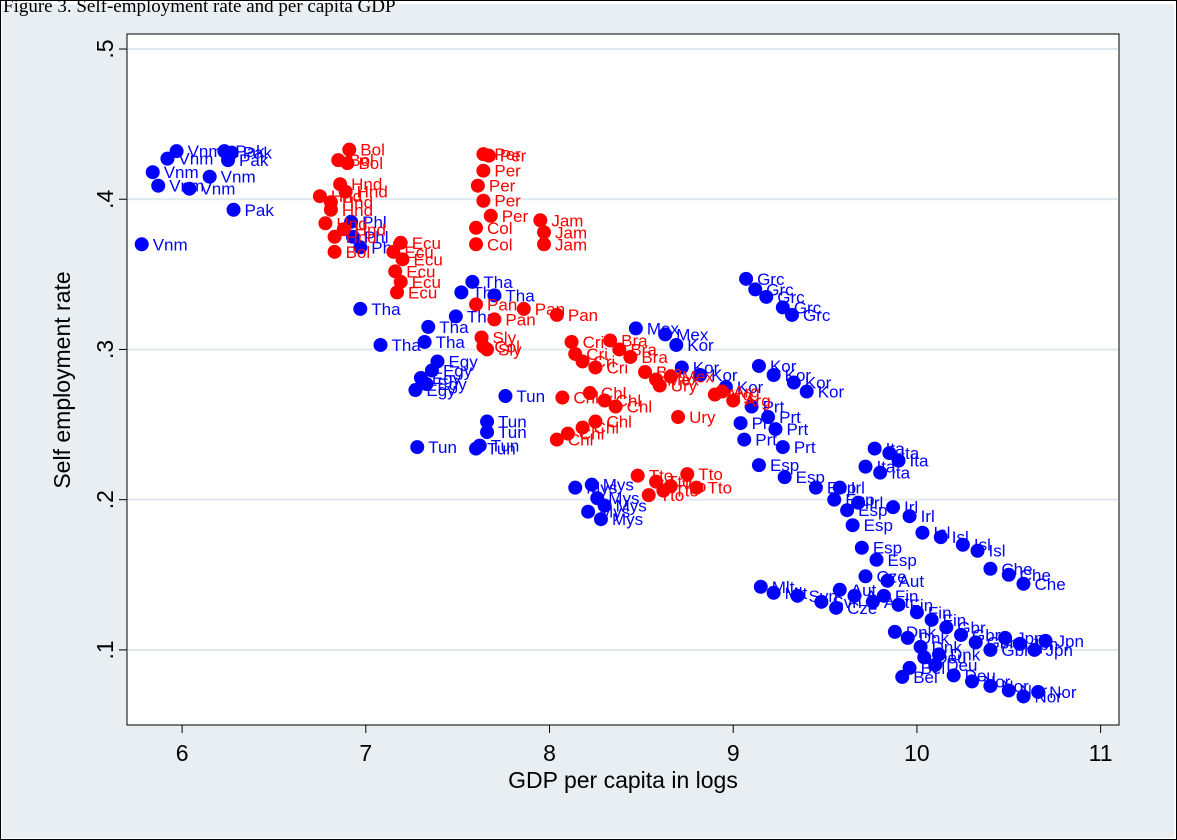 The image size is (1177, 840). I want to click on data-label: Col, so click(507, 346).